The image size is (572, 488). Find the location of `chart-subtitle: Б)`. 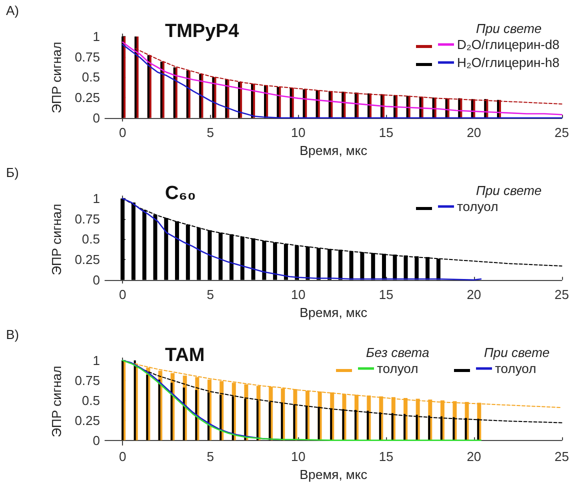

chart-subtitle: Б) is located at coordinates (12, 172).